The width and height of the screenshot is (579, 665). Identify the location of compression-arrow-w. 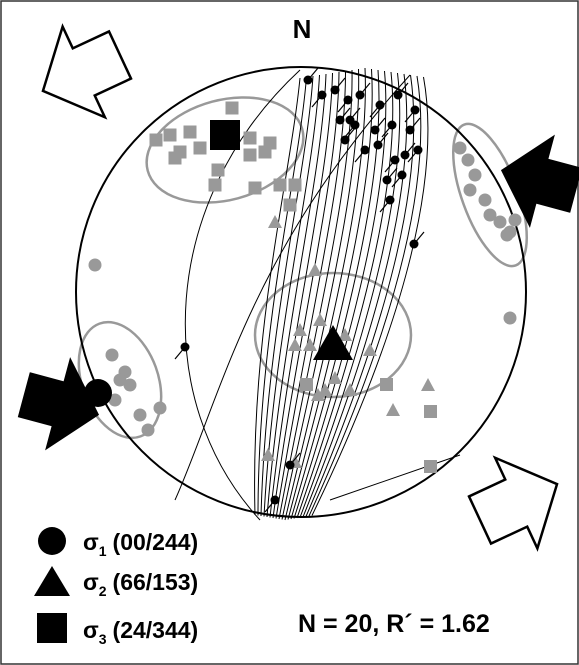
(58, 404).